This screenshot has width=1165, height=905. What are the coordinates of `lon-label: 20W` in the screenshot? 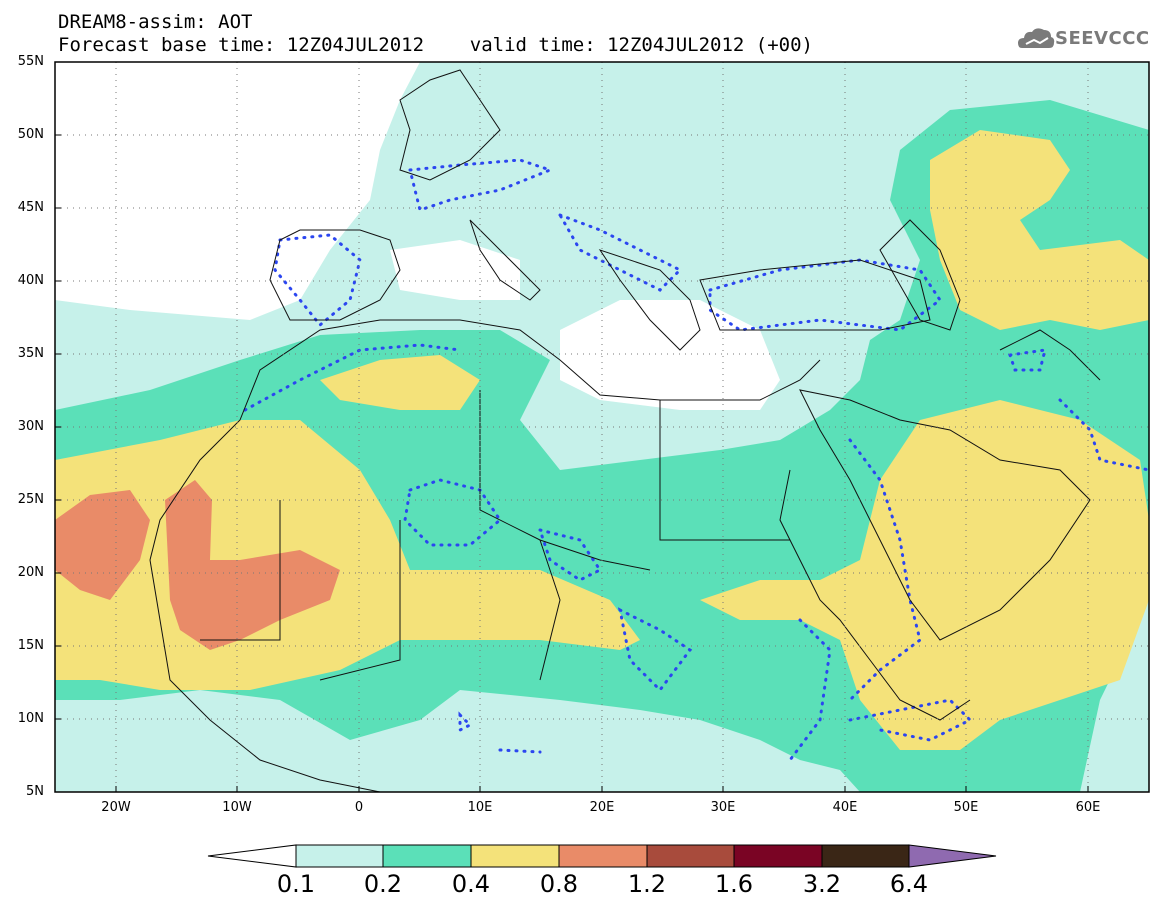 It's located at (116, 807).